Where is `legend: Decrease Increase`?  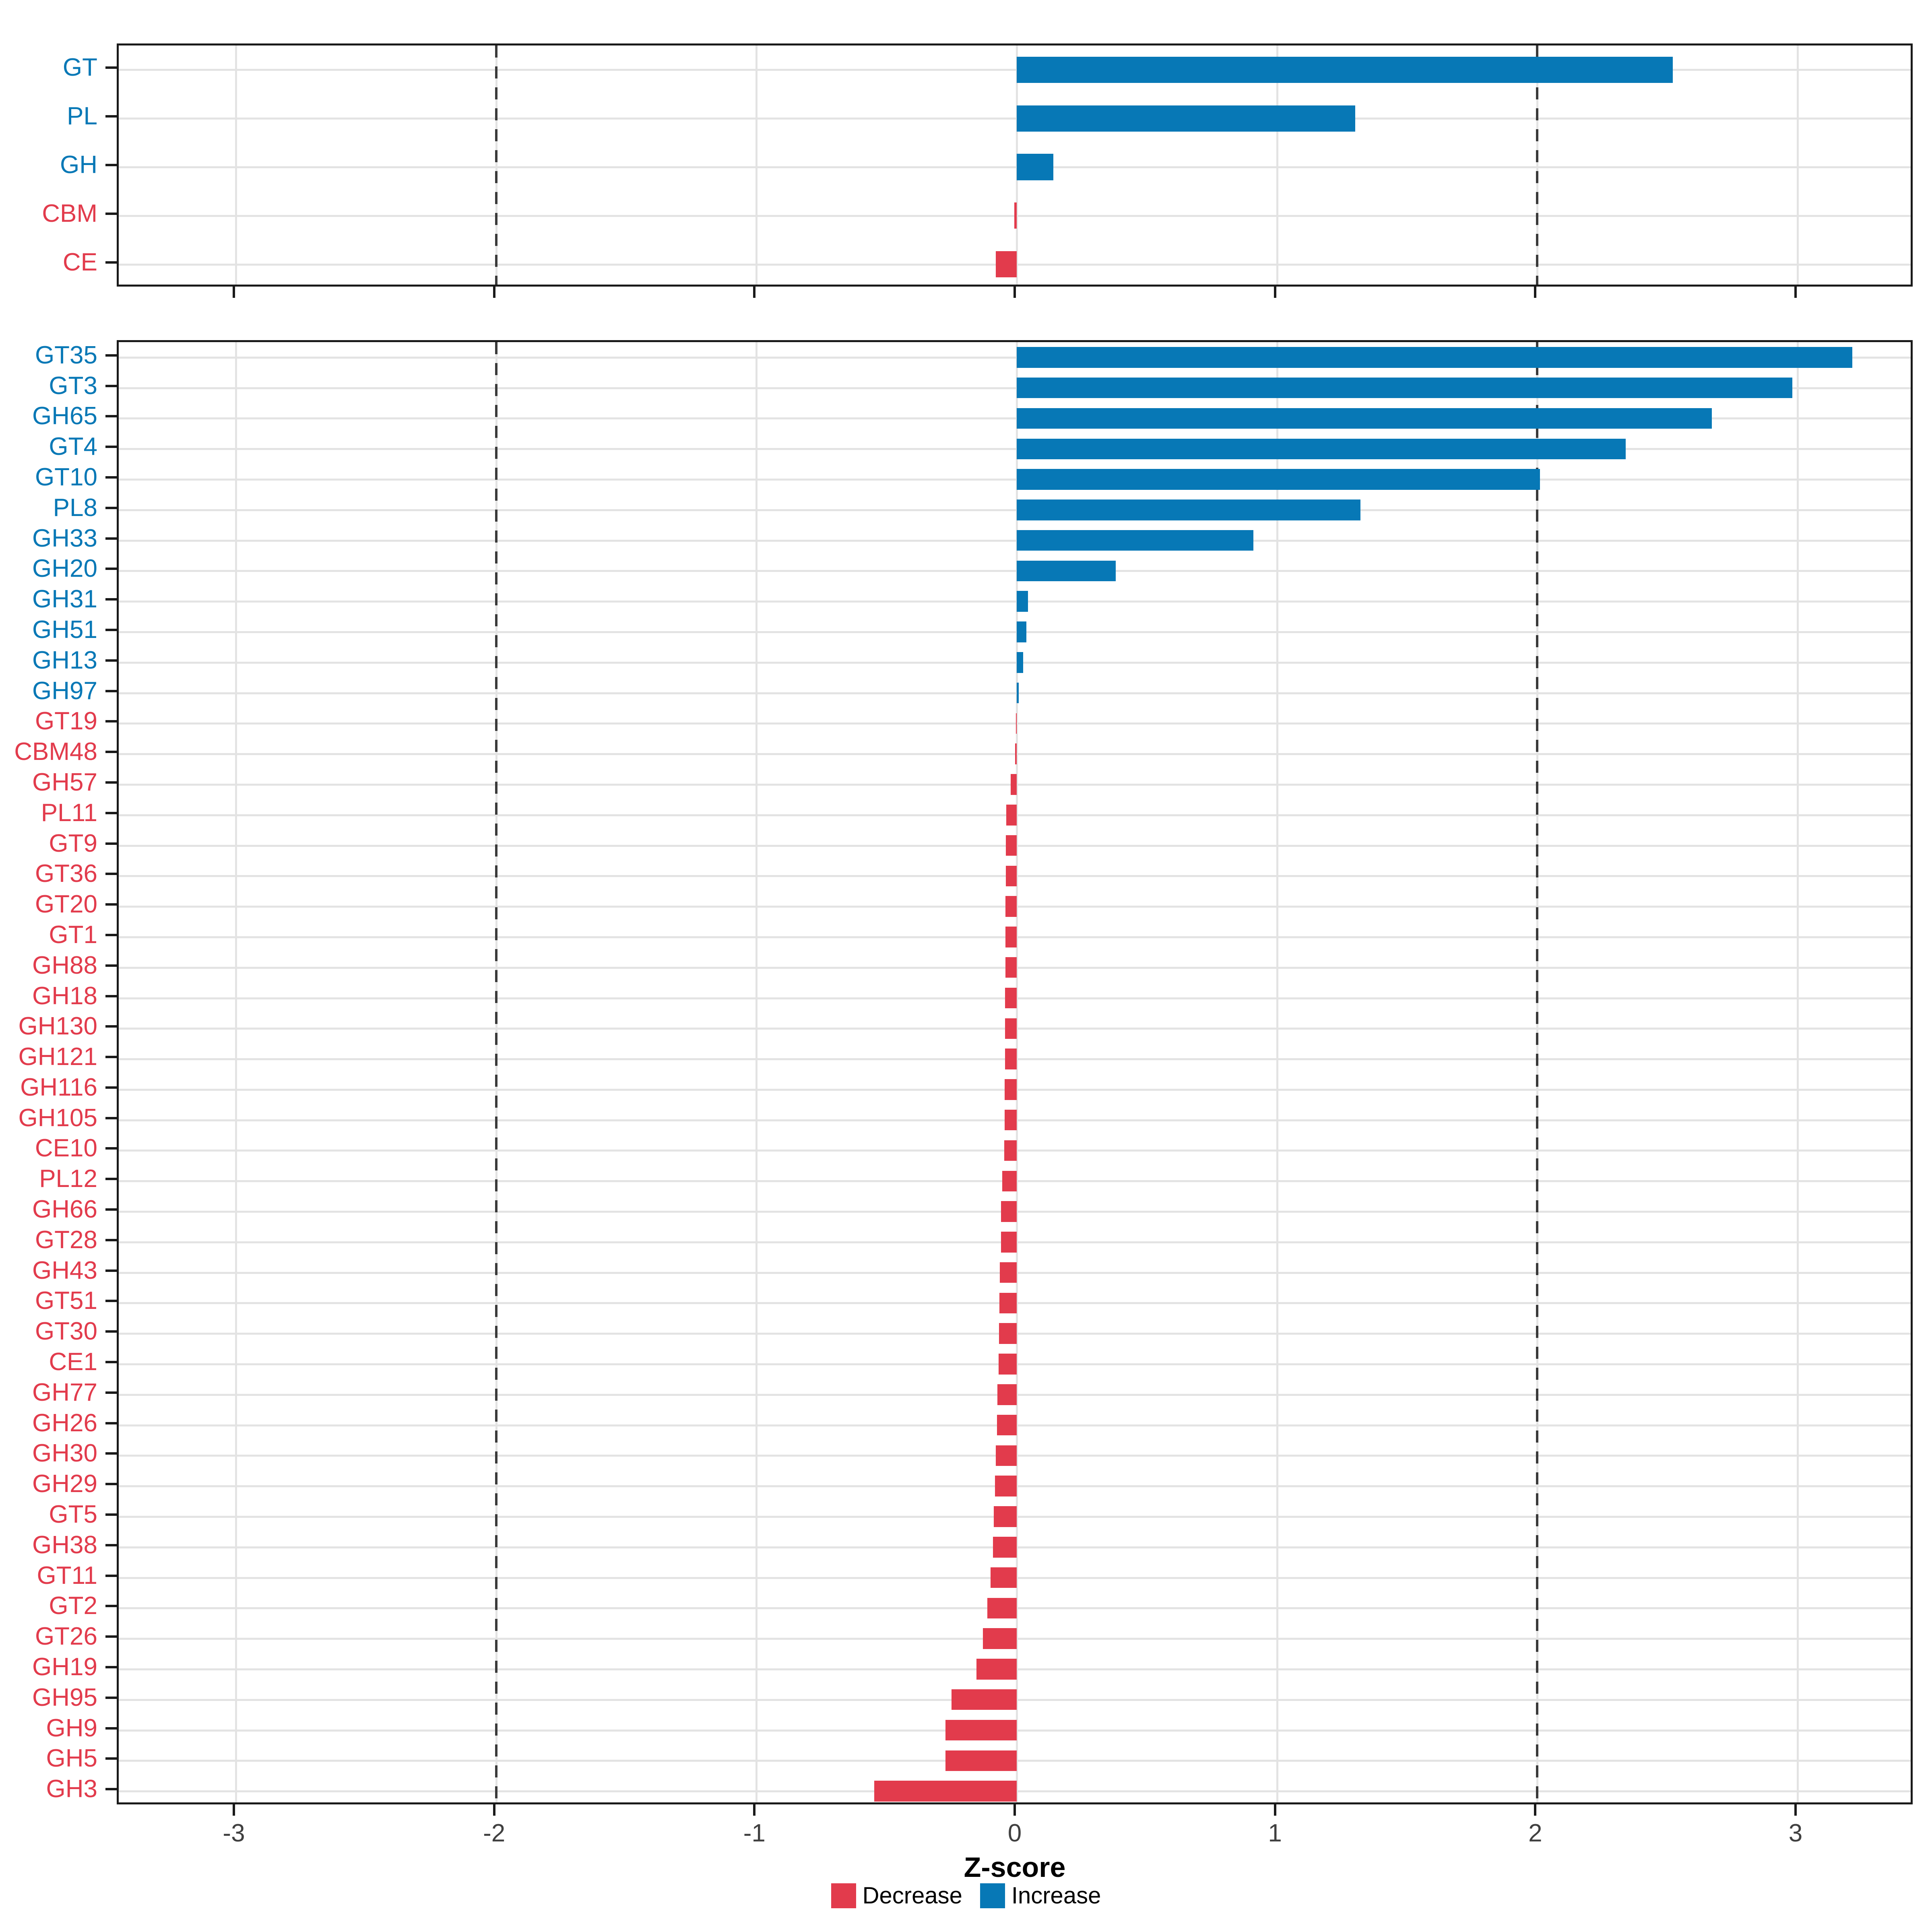 legend: Decrease Increase is located at coordinates (966, 1895).